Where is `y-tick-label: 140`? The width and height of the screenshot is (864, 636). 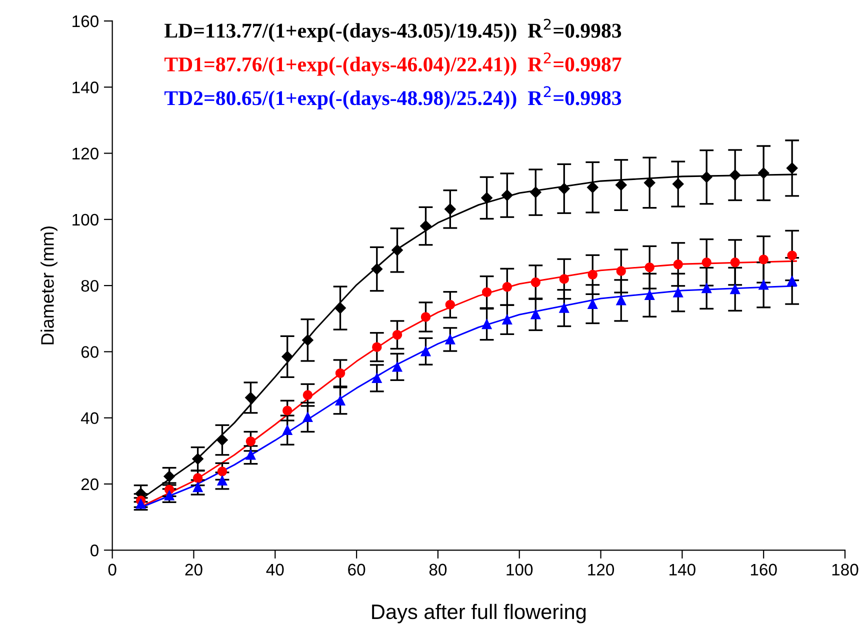 y-tick-label: 140 is located at coordinates (85, 88).